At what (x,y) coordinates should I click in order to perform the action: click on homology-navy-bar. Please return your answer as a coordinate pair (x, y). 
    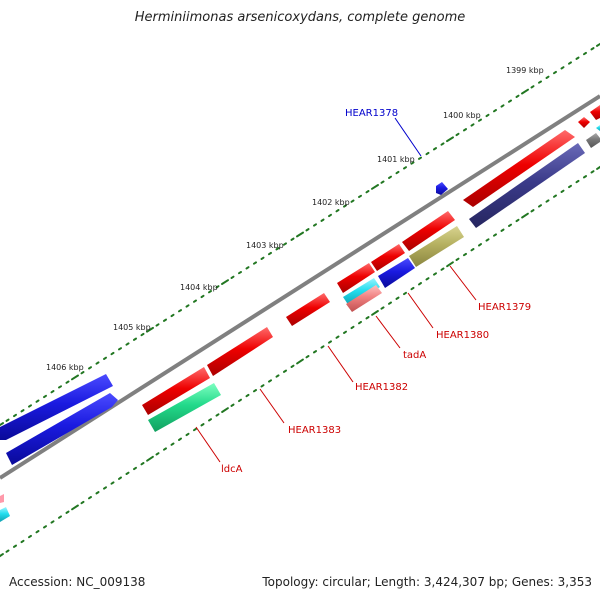
    Looking at the image, I should click on (527, 185).